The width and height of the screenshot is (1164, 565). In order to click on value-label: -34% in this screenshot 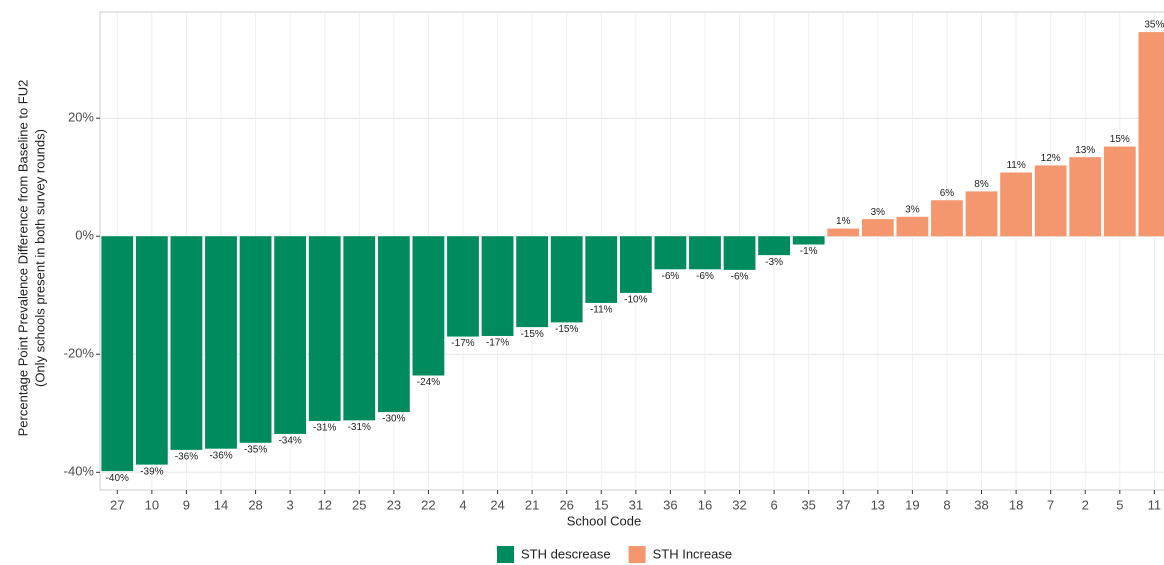, I will do `click(289, 441)`.